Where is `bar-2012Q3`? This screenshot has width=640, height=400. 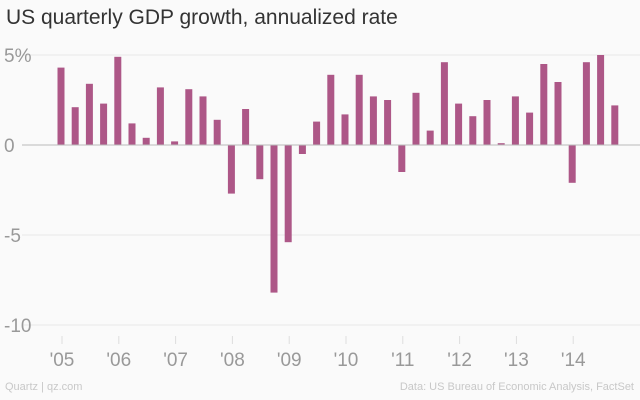 bar-2012Q3 is located at coordinates (487, 122).